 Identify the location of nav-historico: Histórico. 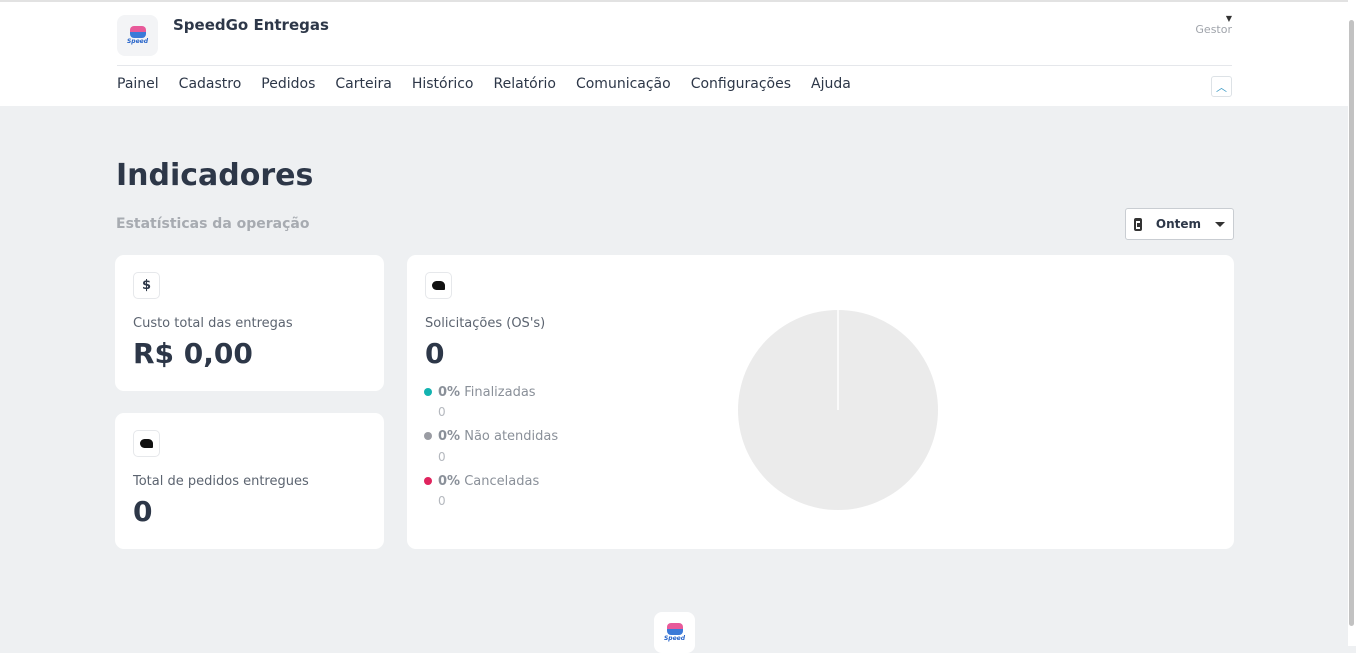
(442, 84).